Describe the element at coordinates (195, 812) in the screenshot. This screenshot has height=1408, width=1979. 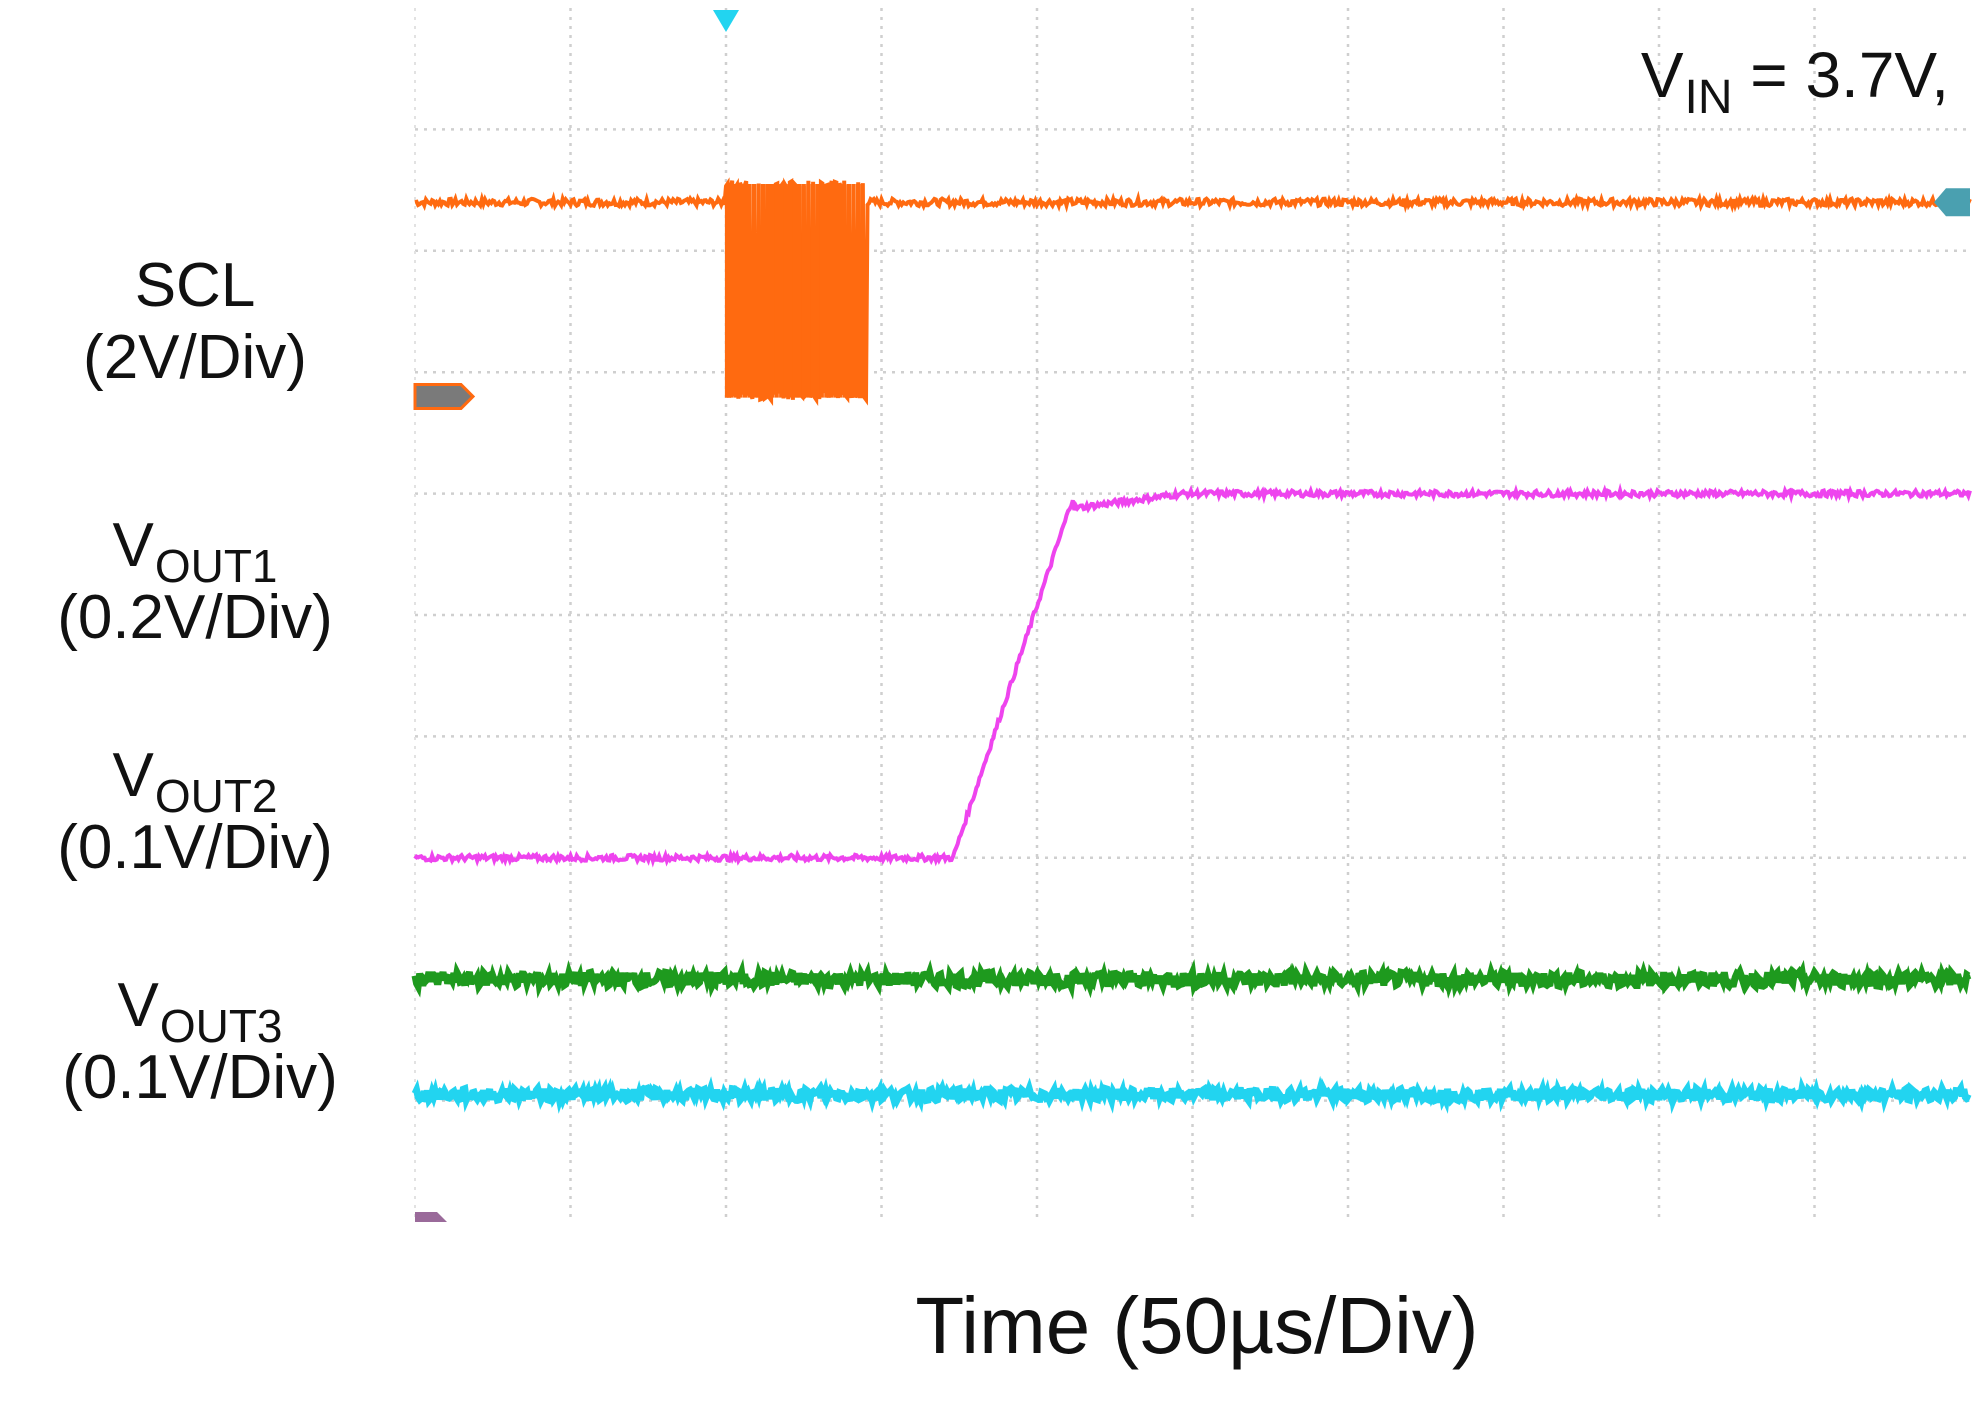
I see `vout2-channel-label: VOUT2 (0.1V/Div)` at that location.